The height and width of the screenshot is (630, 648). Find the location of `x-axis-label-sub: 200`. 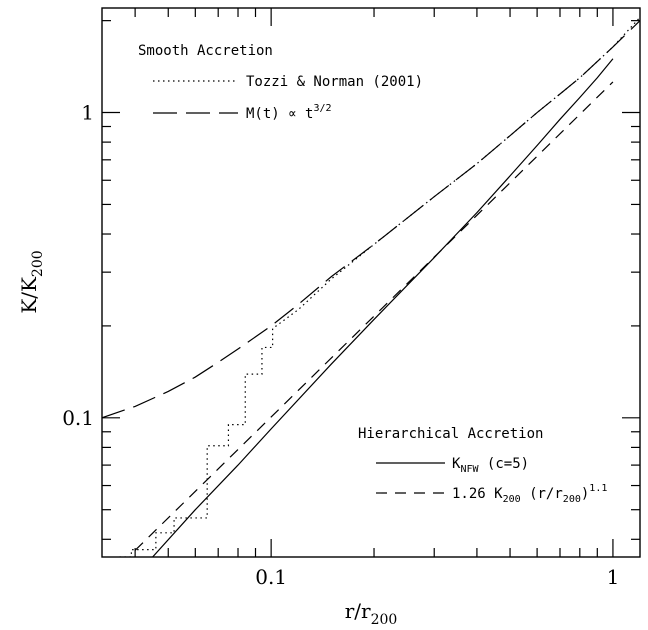

x-axis-label-sub: 200 is located at coordinates (384, 620).